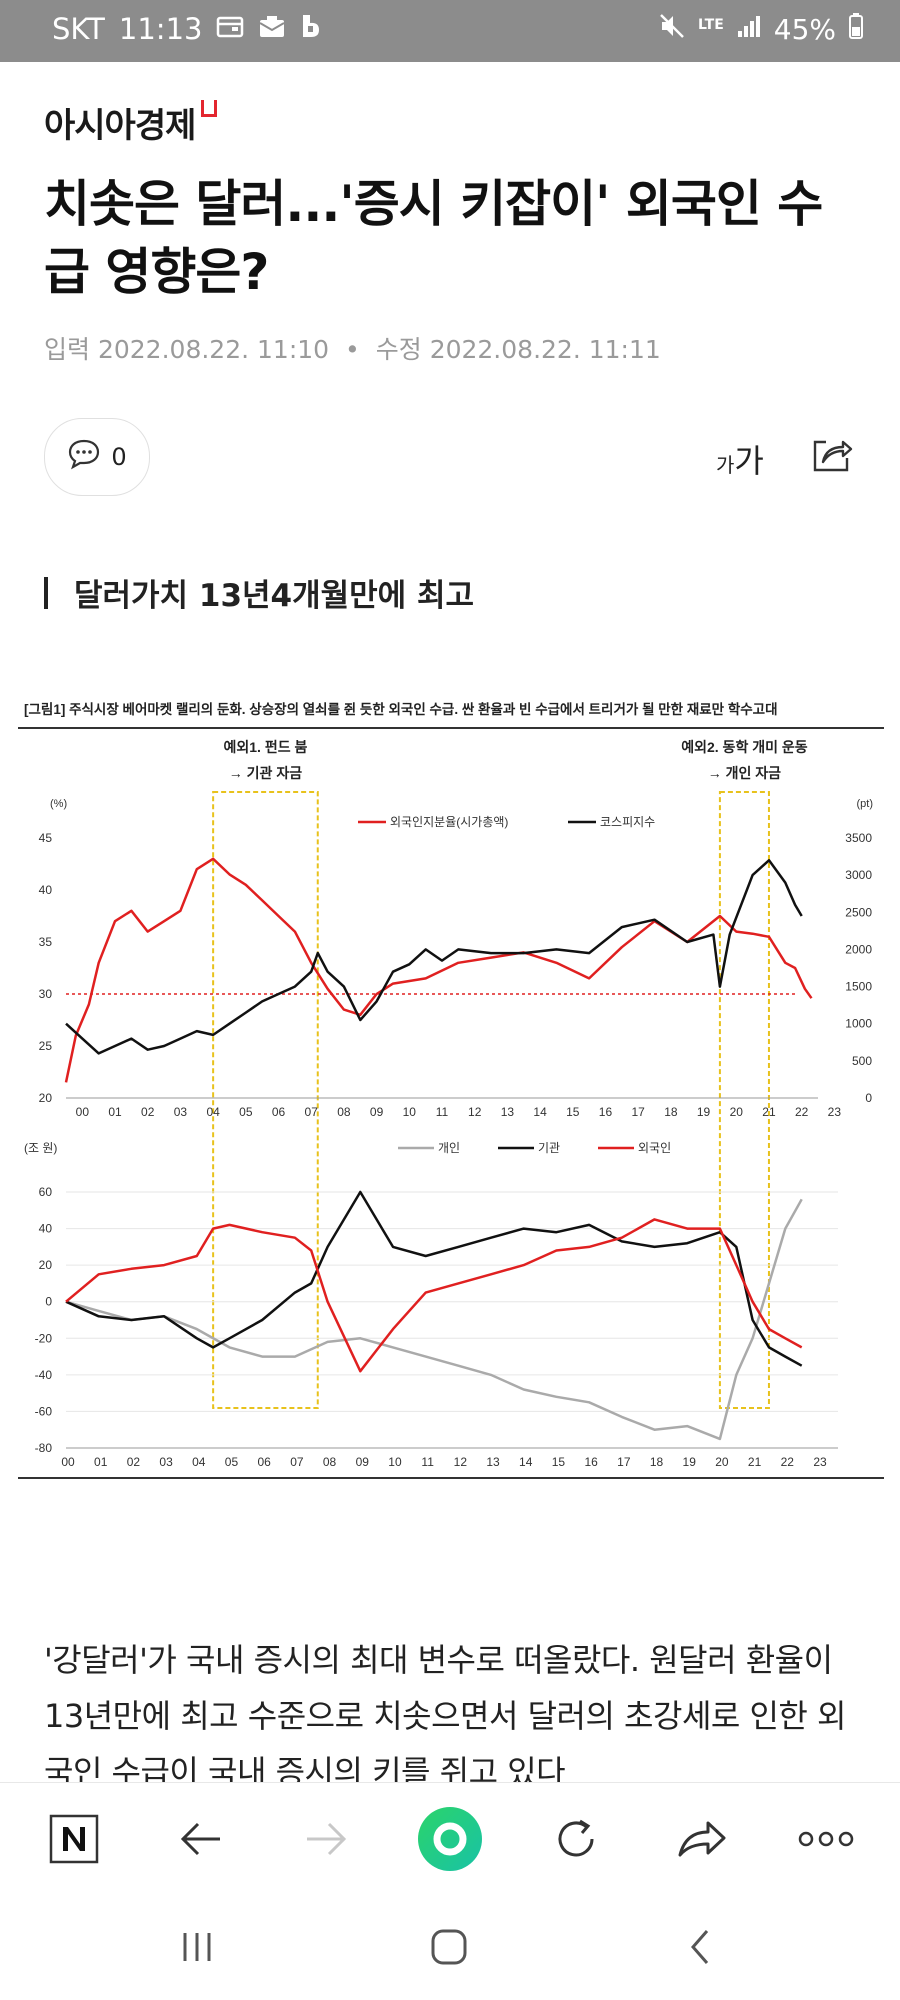 Image resolution: width=900 pixels, height=2000 pixels. I want to click on y-right-tick-label: 500, so click(862, 1061).